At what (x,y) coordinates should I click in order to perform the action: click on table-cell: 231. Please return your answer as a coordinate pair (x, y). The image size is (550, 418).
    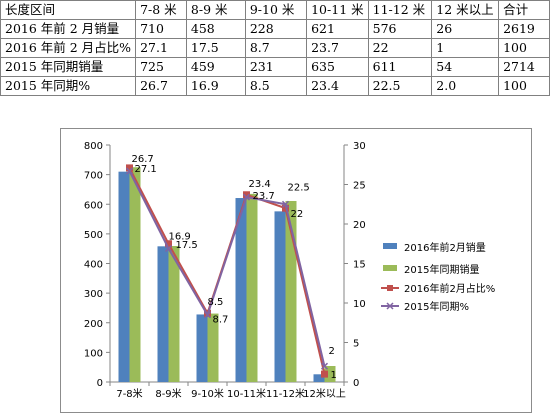
    Looking at the image, I should click on (276, 67).